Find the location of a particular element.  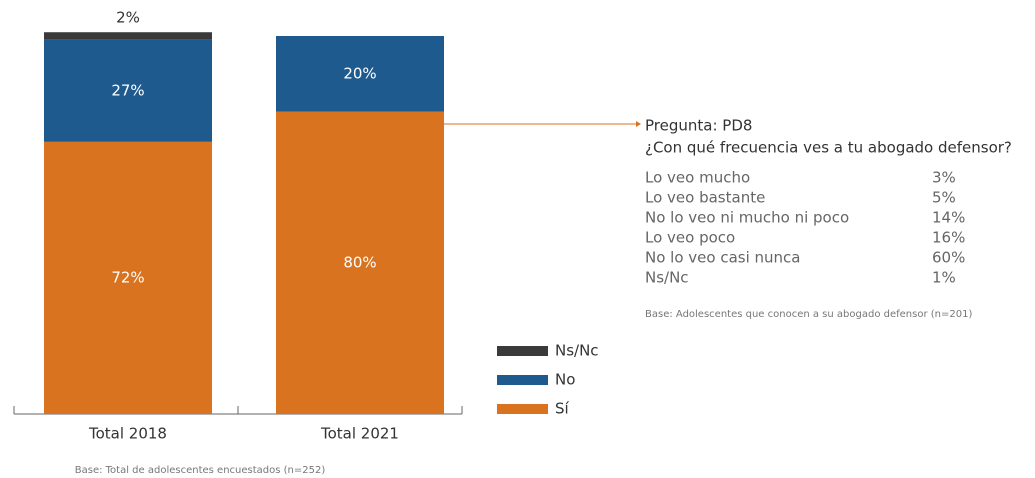

data-label: 72% is located at coordinates (127, 277).